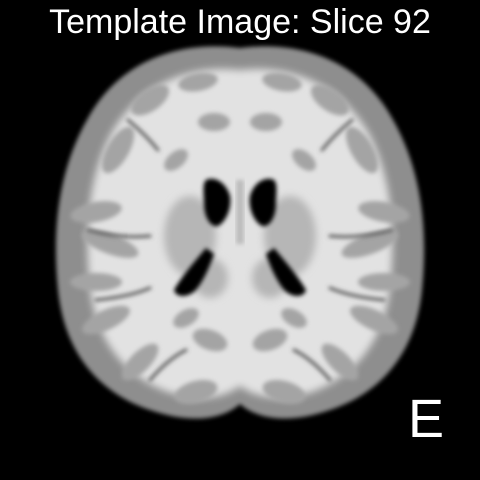  I want to click on lateral-ventricles, so click(240, 237).